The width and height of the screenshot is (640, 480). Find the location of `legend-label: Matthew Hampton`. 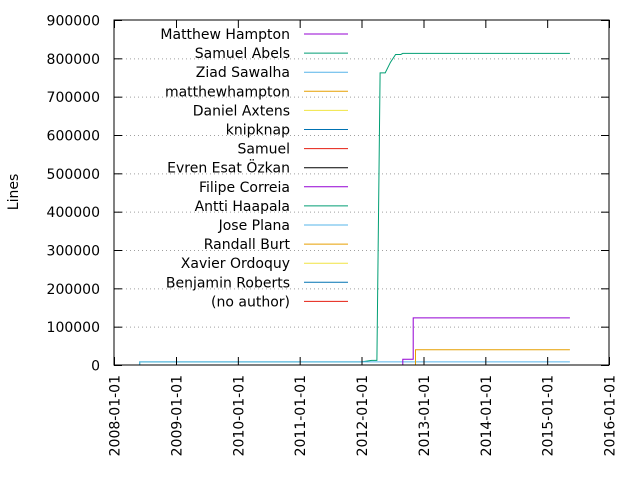

legend-label: Matthew Hampton is located at coordinates (225, 35).